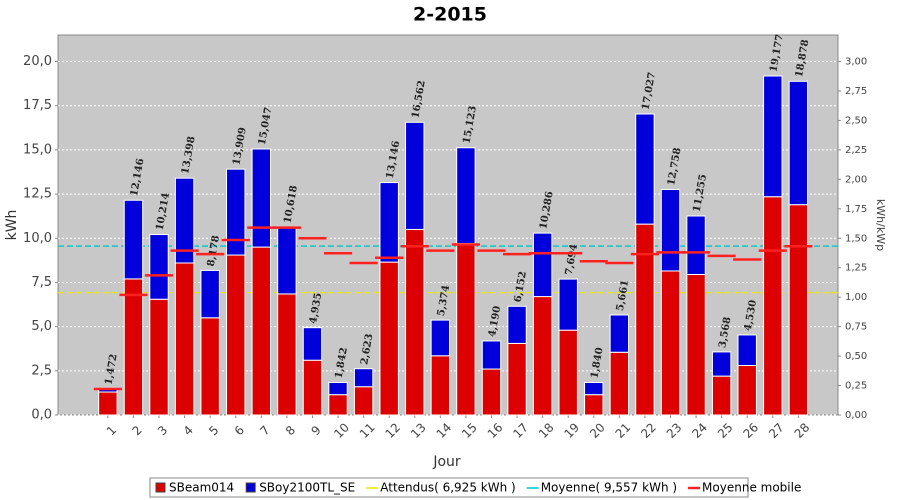 The height and width of the screenshot is (500, 900). I want to click on total-label: 1,842, so click(342, 363).